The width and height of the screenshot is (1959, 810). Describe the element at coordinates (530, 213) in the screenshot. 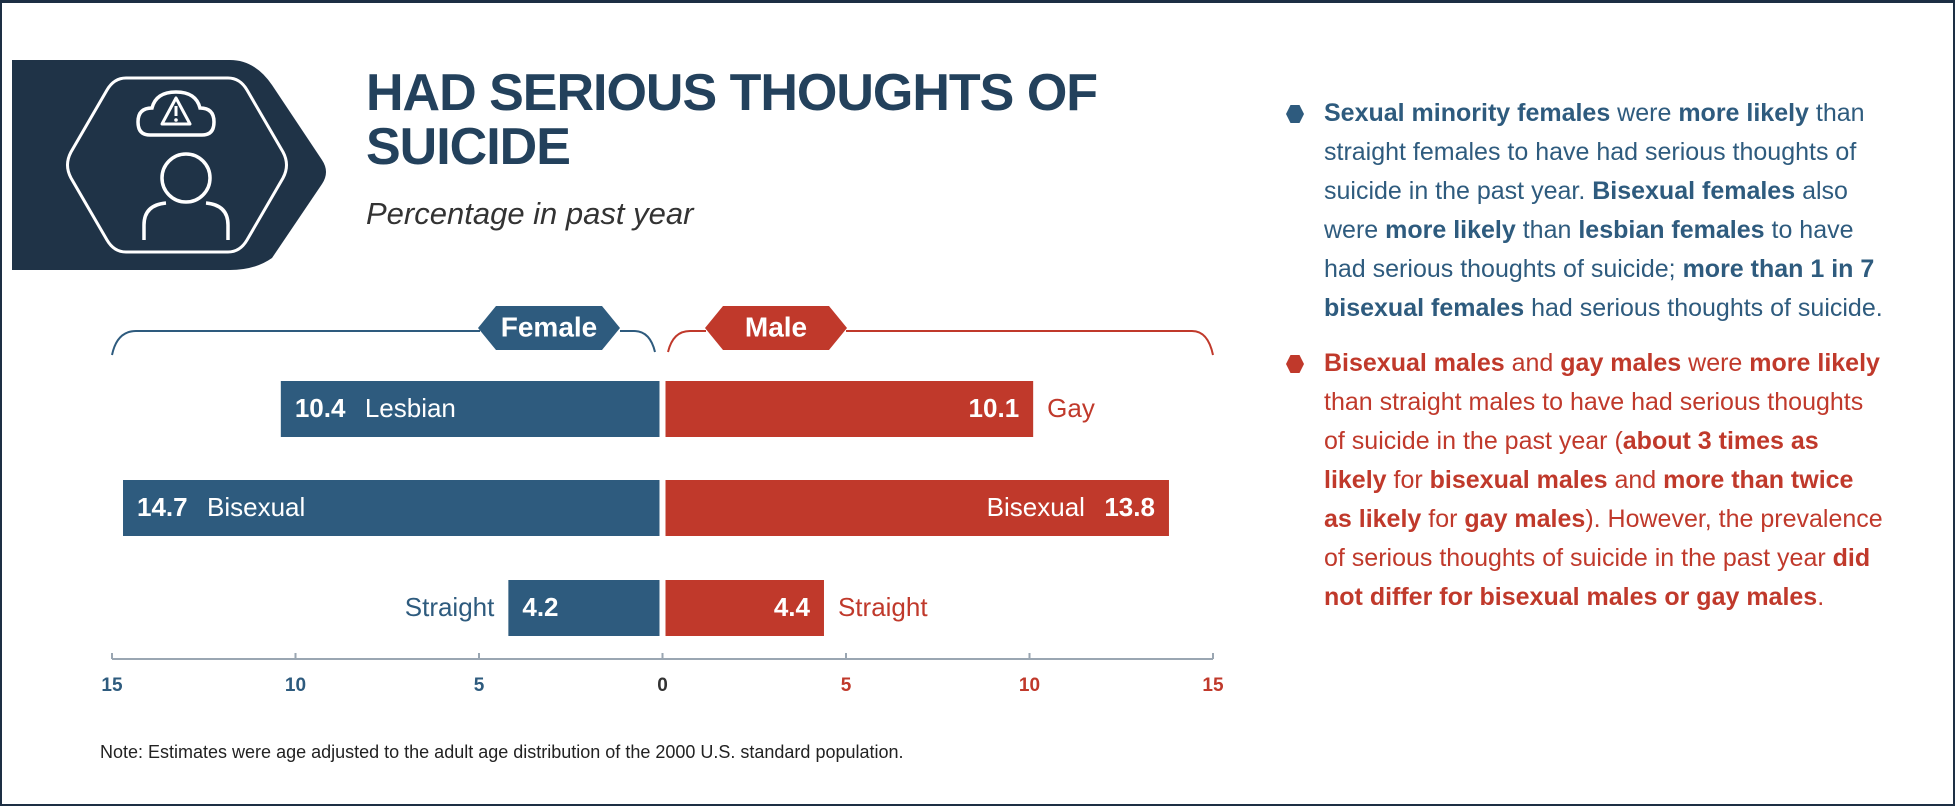

I see `chart-subtitle: Percentage in past year` at that location.